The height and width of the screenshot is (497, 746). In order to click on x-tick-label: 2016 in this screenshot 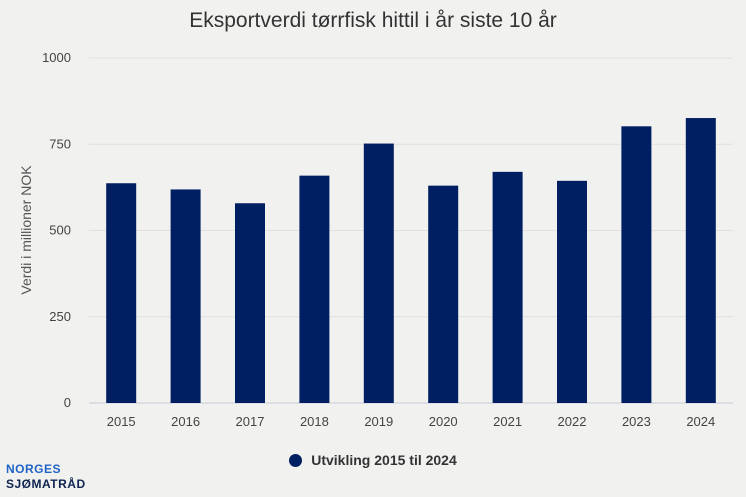, I will do `click(185, 421)`.